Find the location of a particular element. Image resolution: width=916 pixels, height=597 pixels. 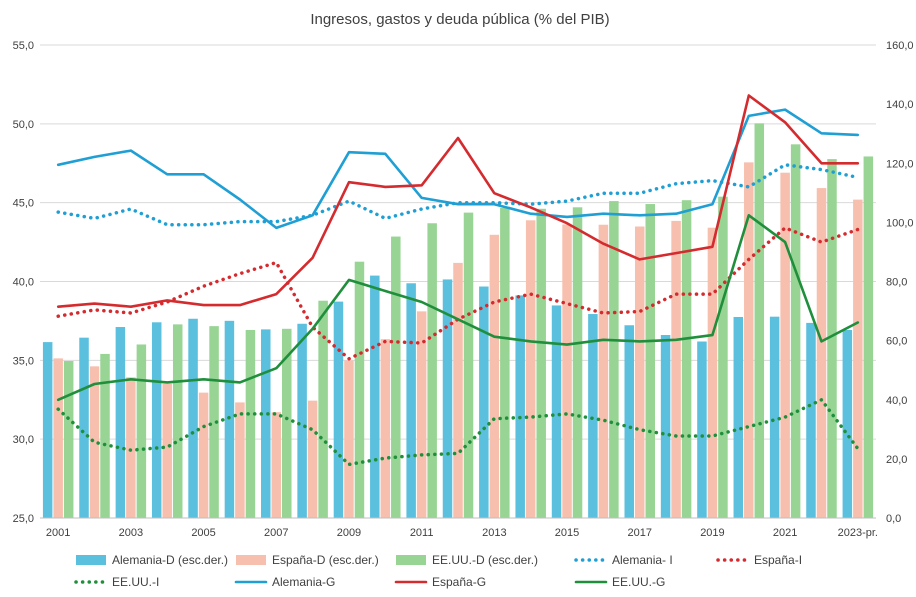

x-tick-label: 2023-pr. is located at coordinates (858, 533).